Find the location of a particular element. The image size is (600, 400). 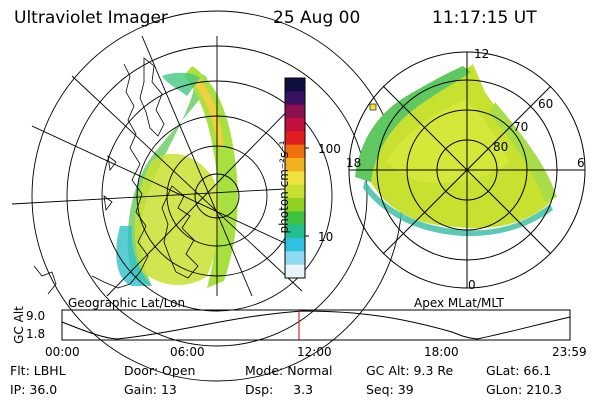

gc-alt-label: GC Alt is located at coordinates (19, 325).